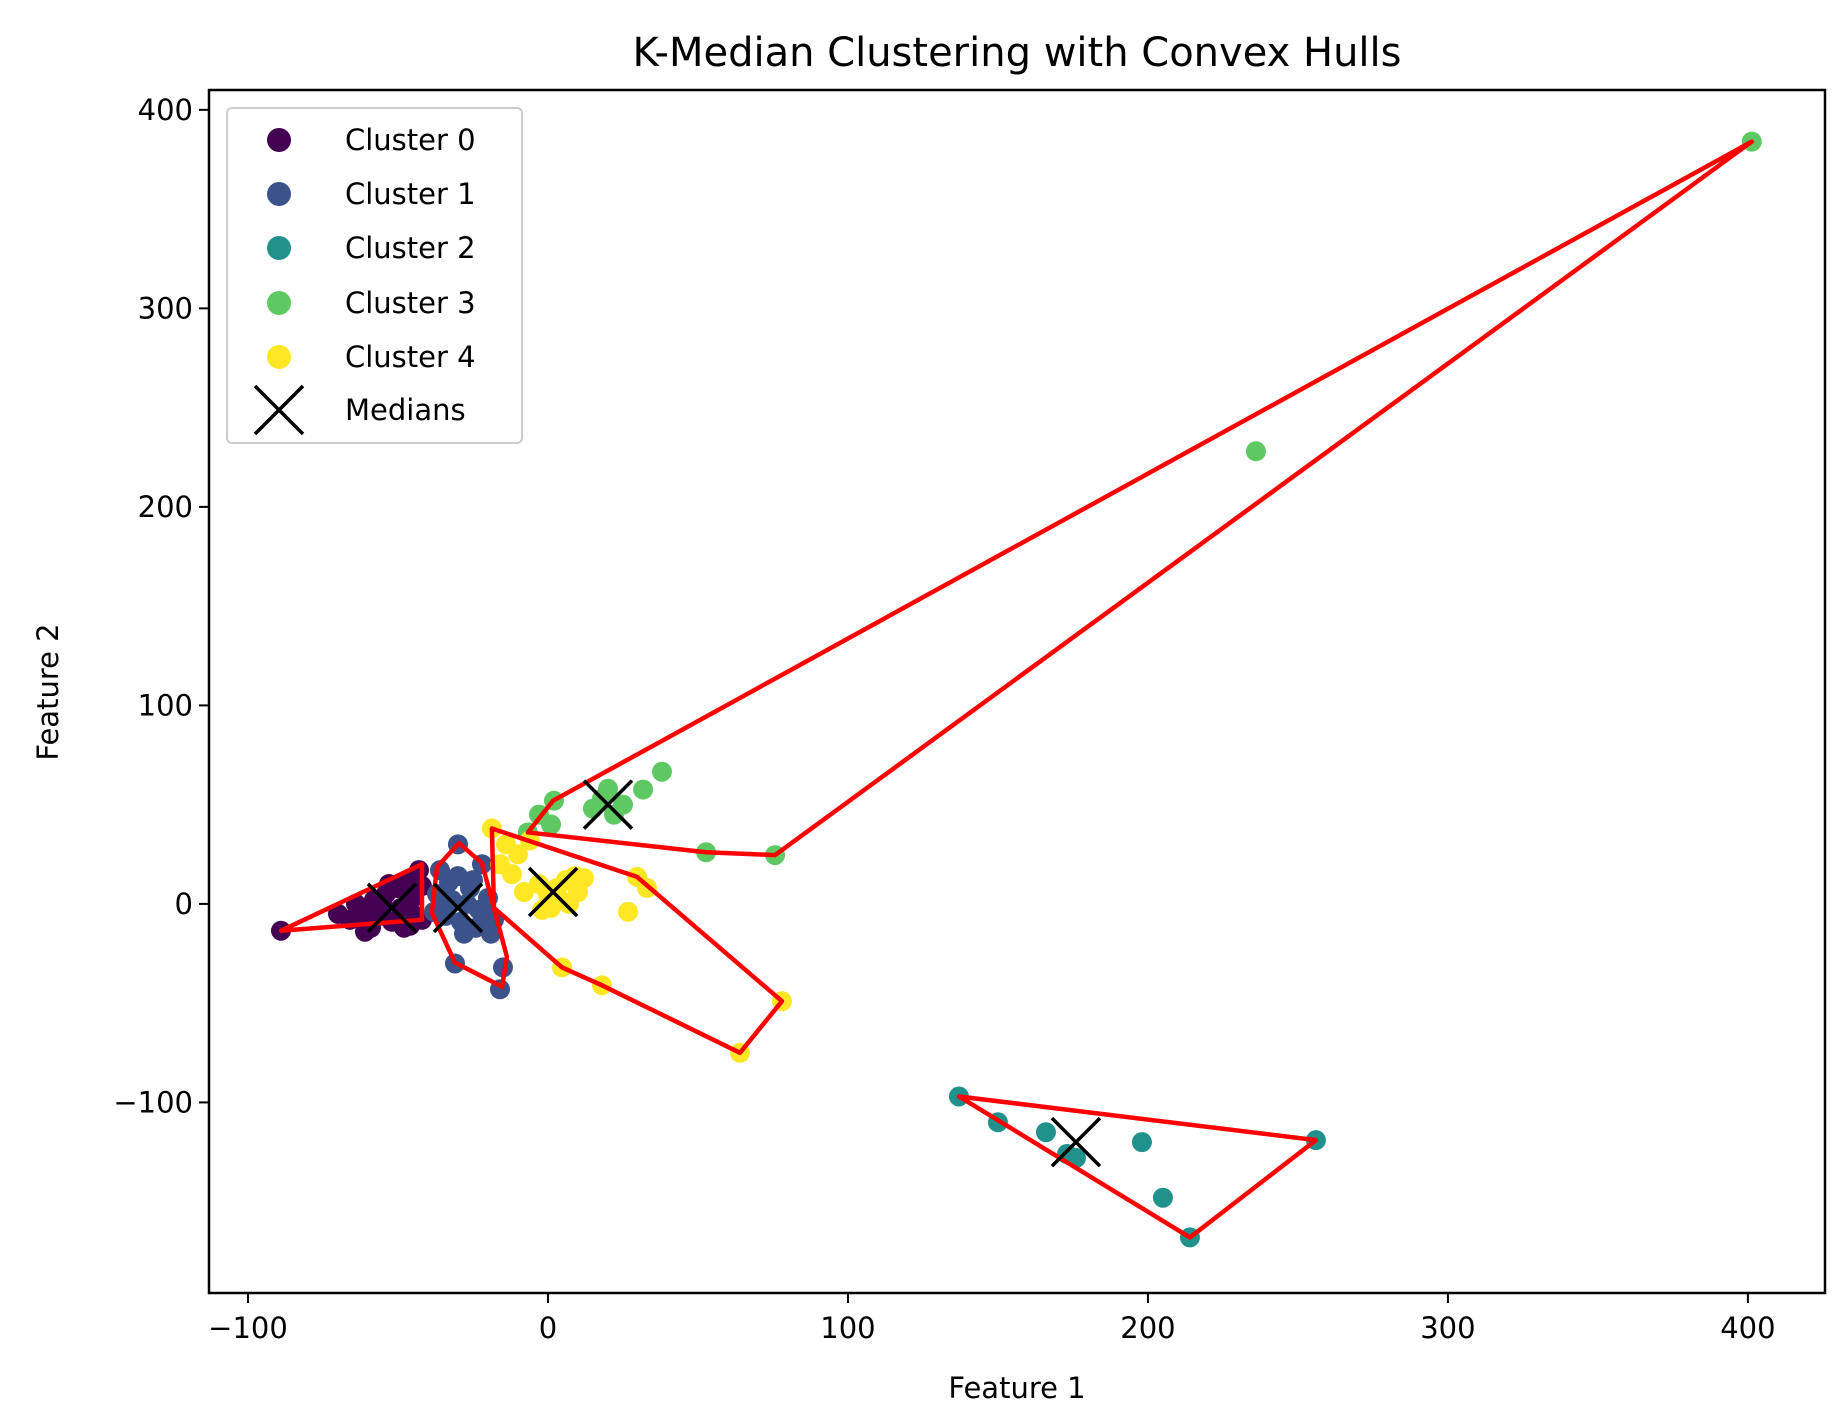 This screenshot has height=1423, width=1847. Describe the element at coordinates (405, 410) in the screenshot. I see `legend-label: Medians` at that location.